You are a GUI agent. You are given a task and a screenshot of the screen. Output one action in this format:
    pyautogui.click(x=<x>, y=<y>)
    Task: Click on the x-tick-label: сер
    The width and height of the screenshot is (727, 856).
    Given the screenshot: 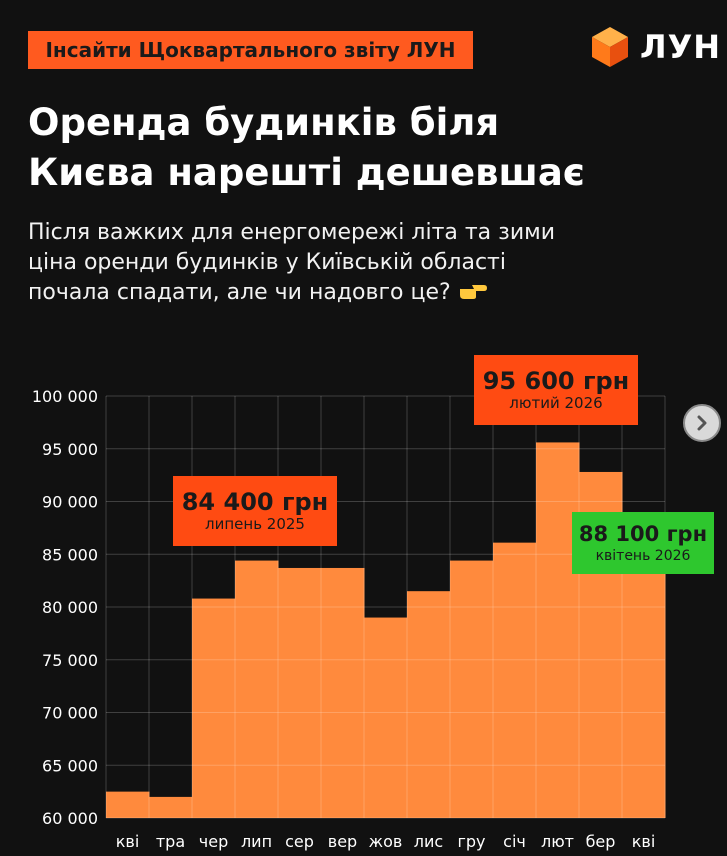 What is the action you would take?
    pyautogui.click(x=299, y=841)
    